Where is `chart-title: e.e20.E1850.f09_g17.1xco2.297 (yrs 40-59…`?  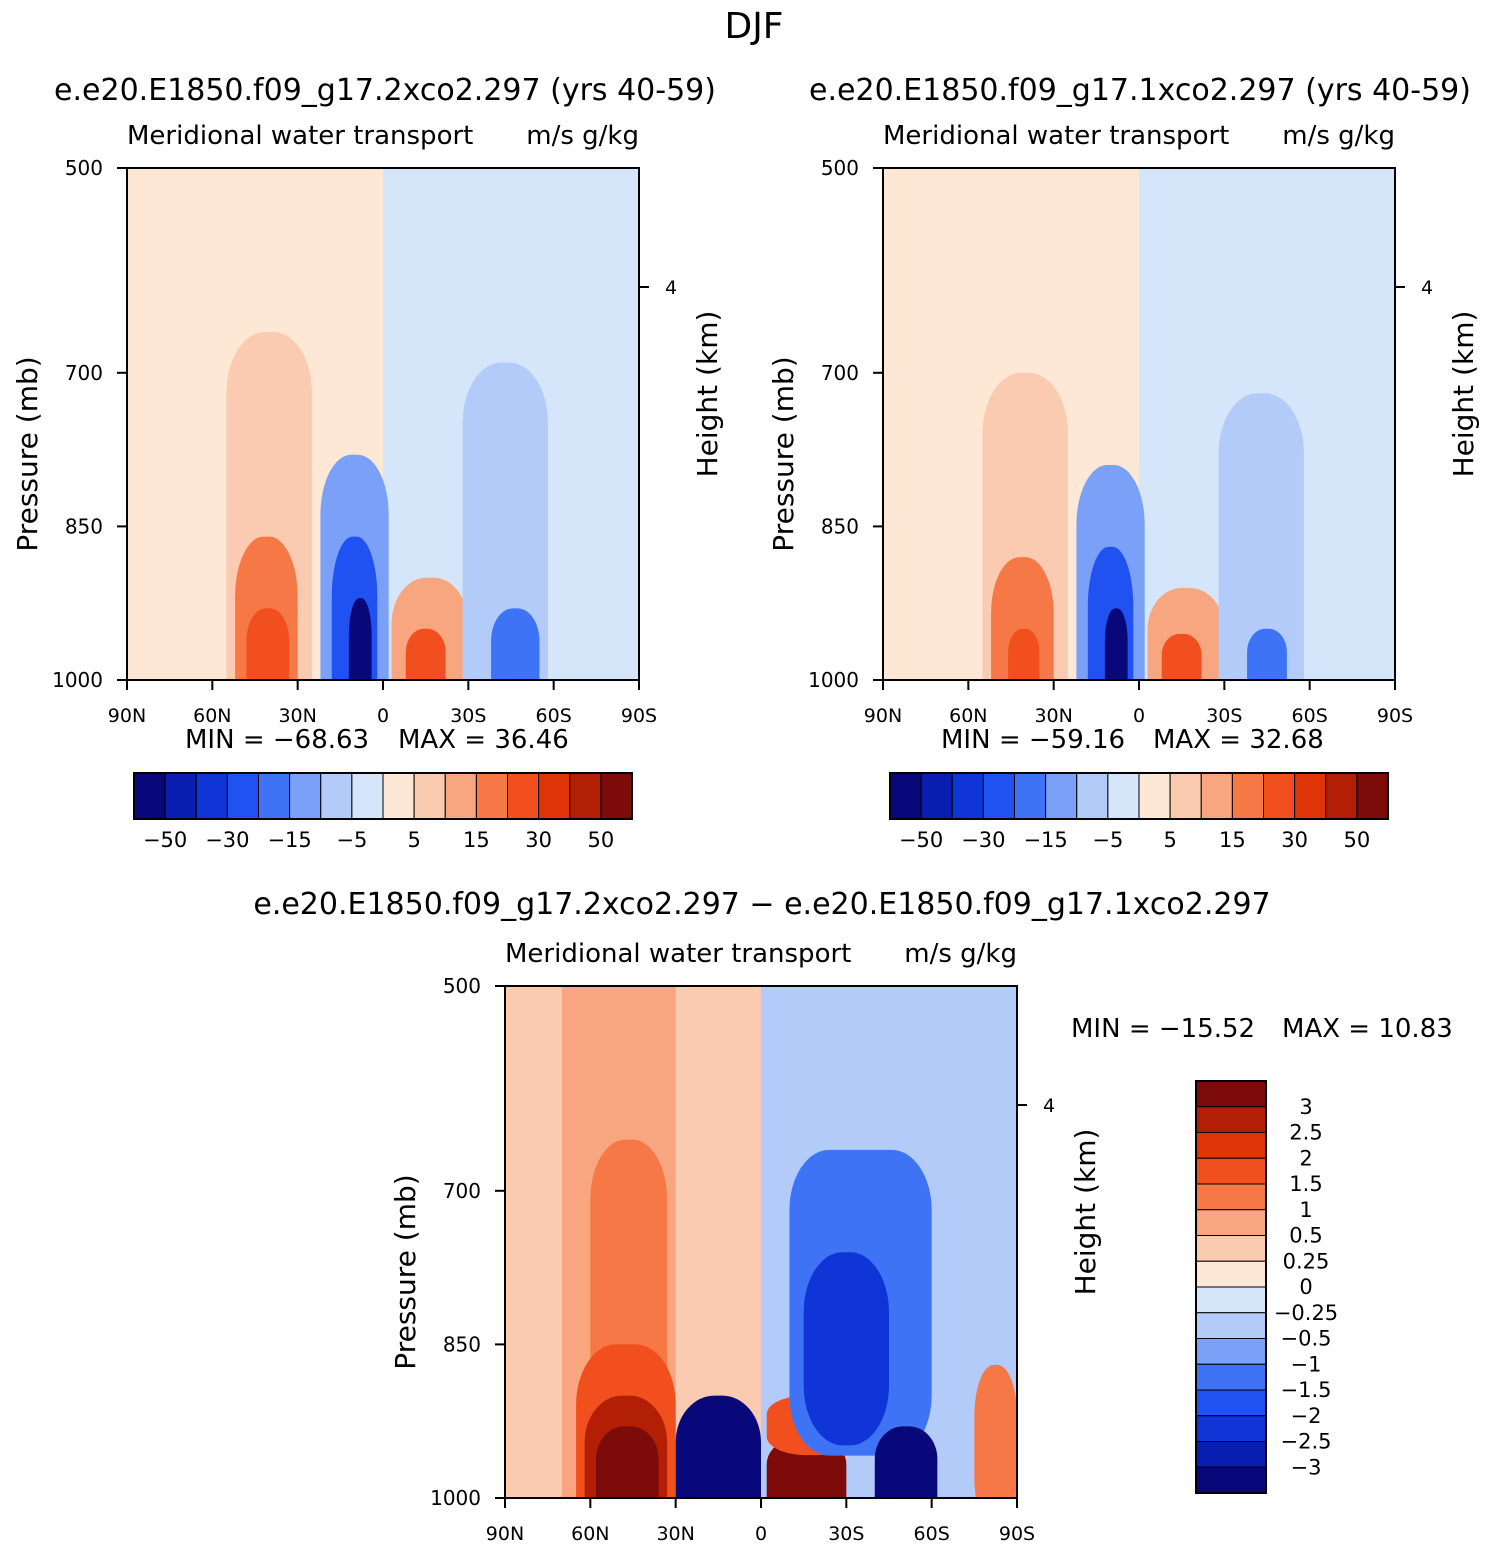
chart-title: e.e20.E1850.f09_g17.1xco2.297 (yrs 40-59… is located at coordinates (1140, 90).